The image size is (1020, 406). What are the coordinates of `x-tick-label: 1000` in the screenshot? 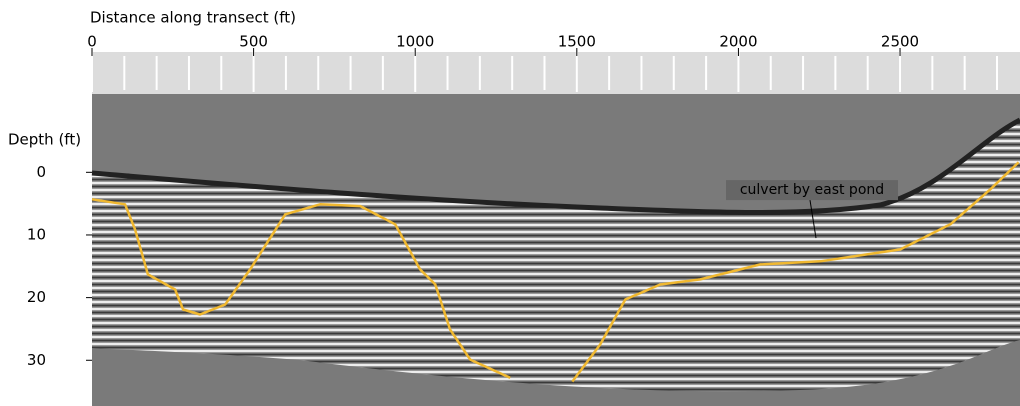 It's located at (415, 42).